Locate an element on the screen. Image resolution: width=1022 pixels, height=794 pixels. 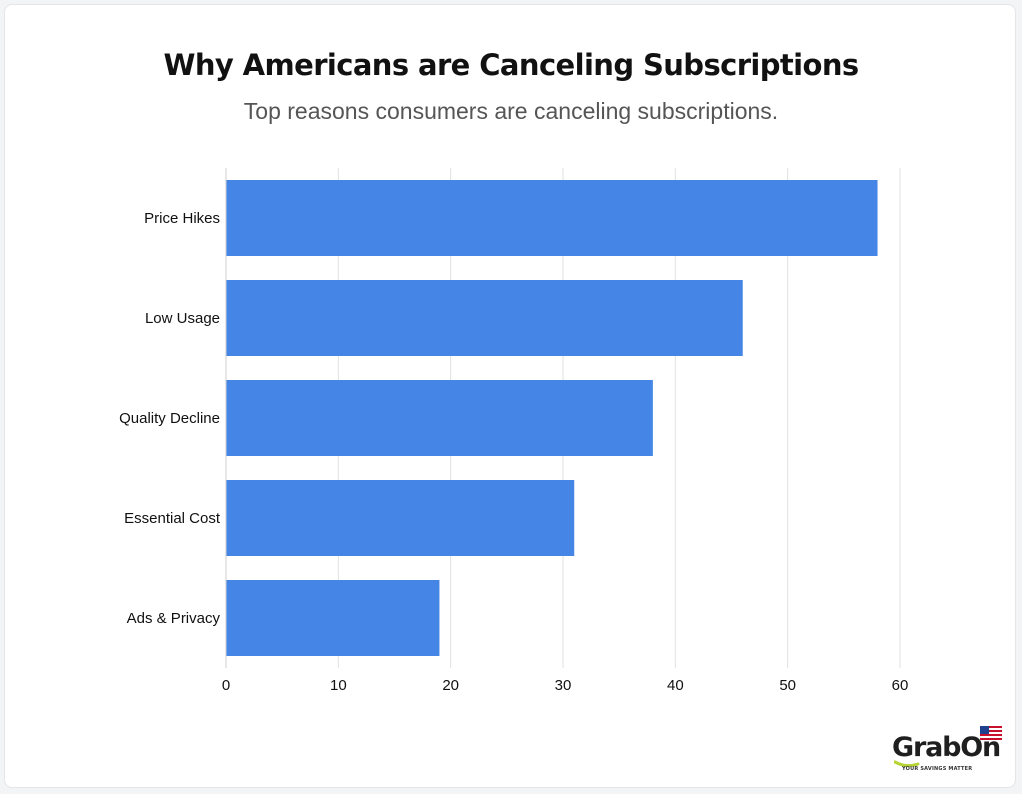
category-label: Ads & Privacy is located at coordinates (174, 618).